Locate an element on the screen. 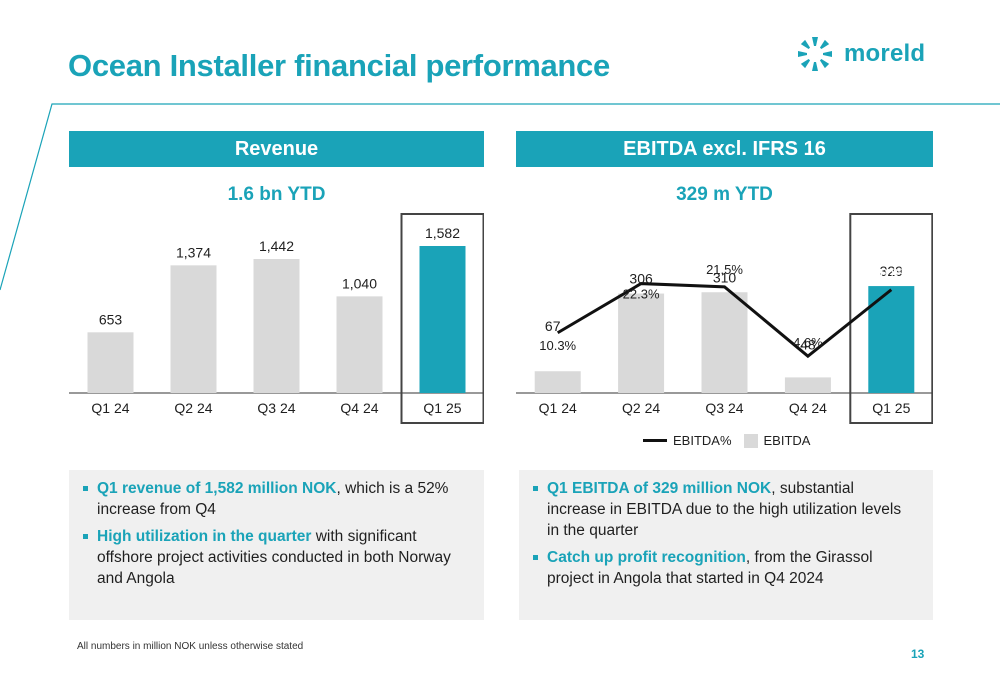 The width and height of the screenshot is (1000, 685). moreld-logo-icon is located at coordinates (815, 54).